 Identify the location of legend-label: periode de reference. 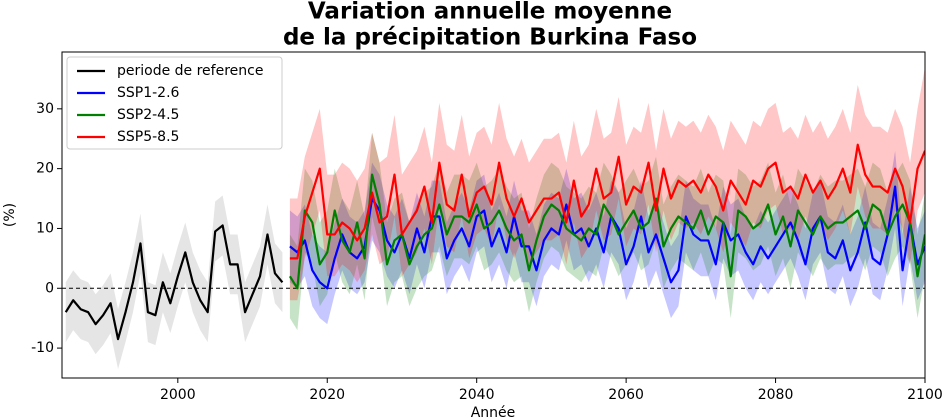
(190, 71).